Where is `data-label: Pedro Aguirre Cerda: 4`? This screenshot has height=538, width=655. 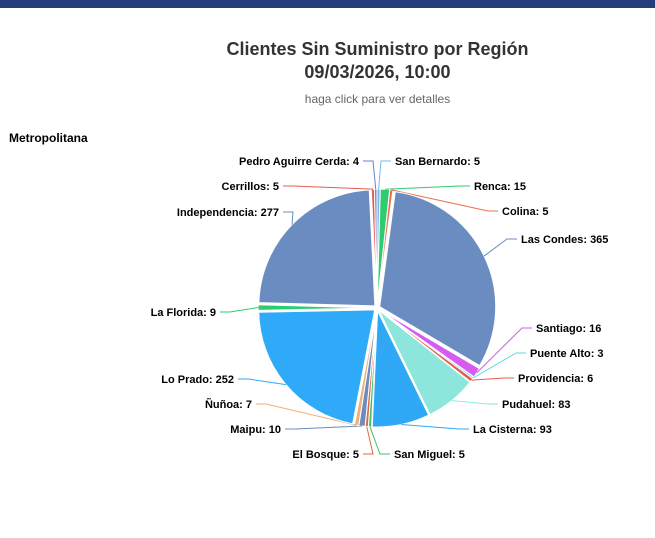
data-label: Pedro Aguirre Cerda: 4 is located at coordinates (299, 162).